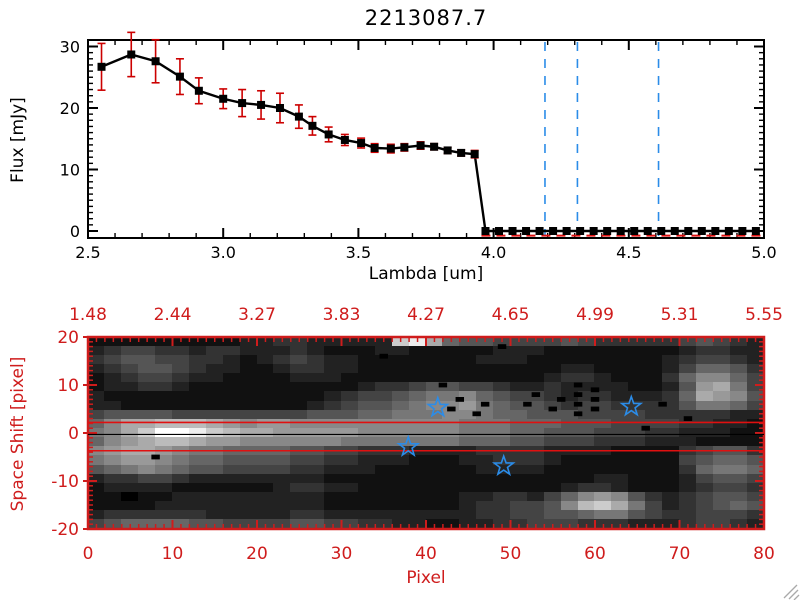 The image size is (800, 600). What do you see at coordinates (70, 170) in the screenshot?
I see `y-tick-label: 10` at bounding box center [70, 170].